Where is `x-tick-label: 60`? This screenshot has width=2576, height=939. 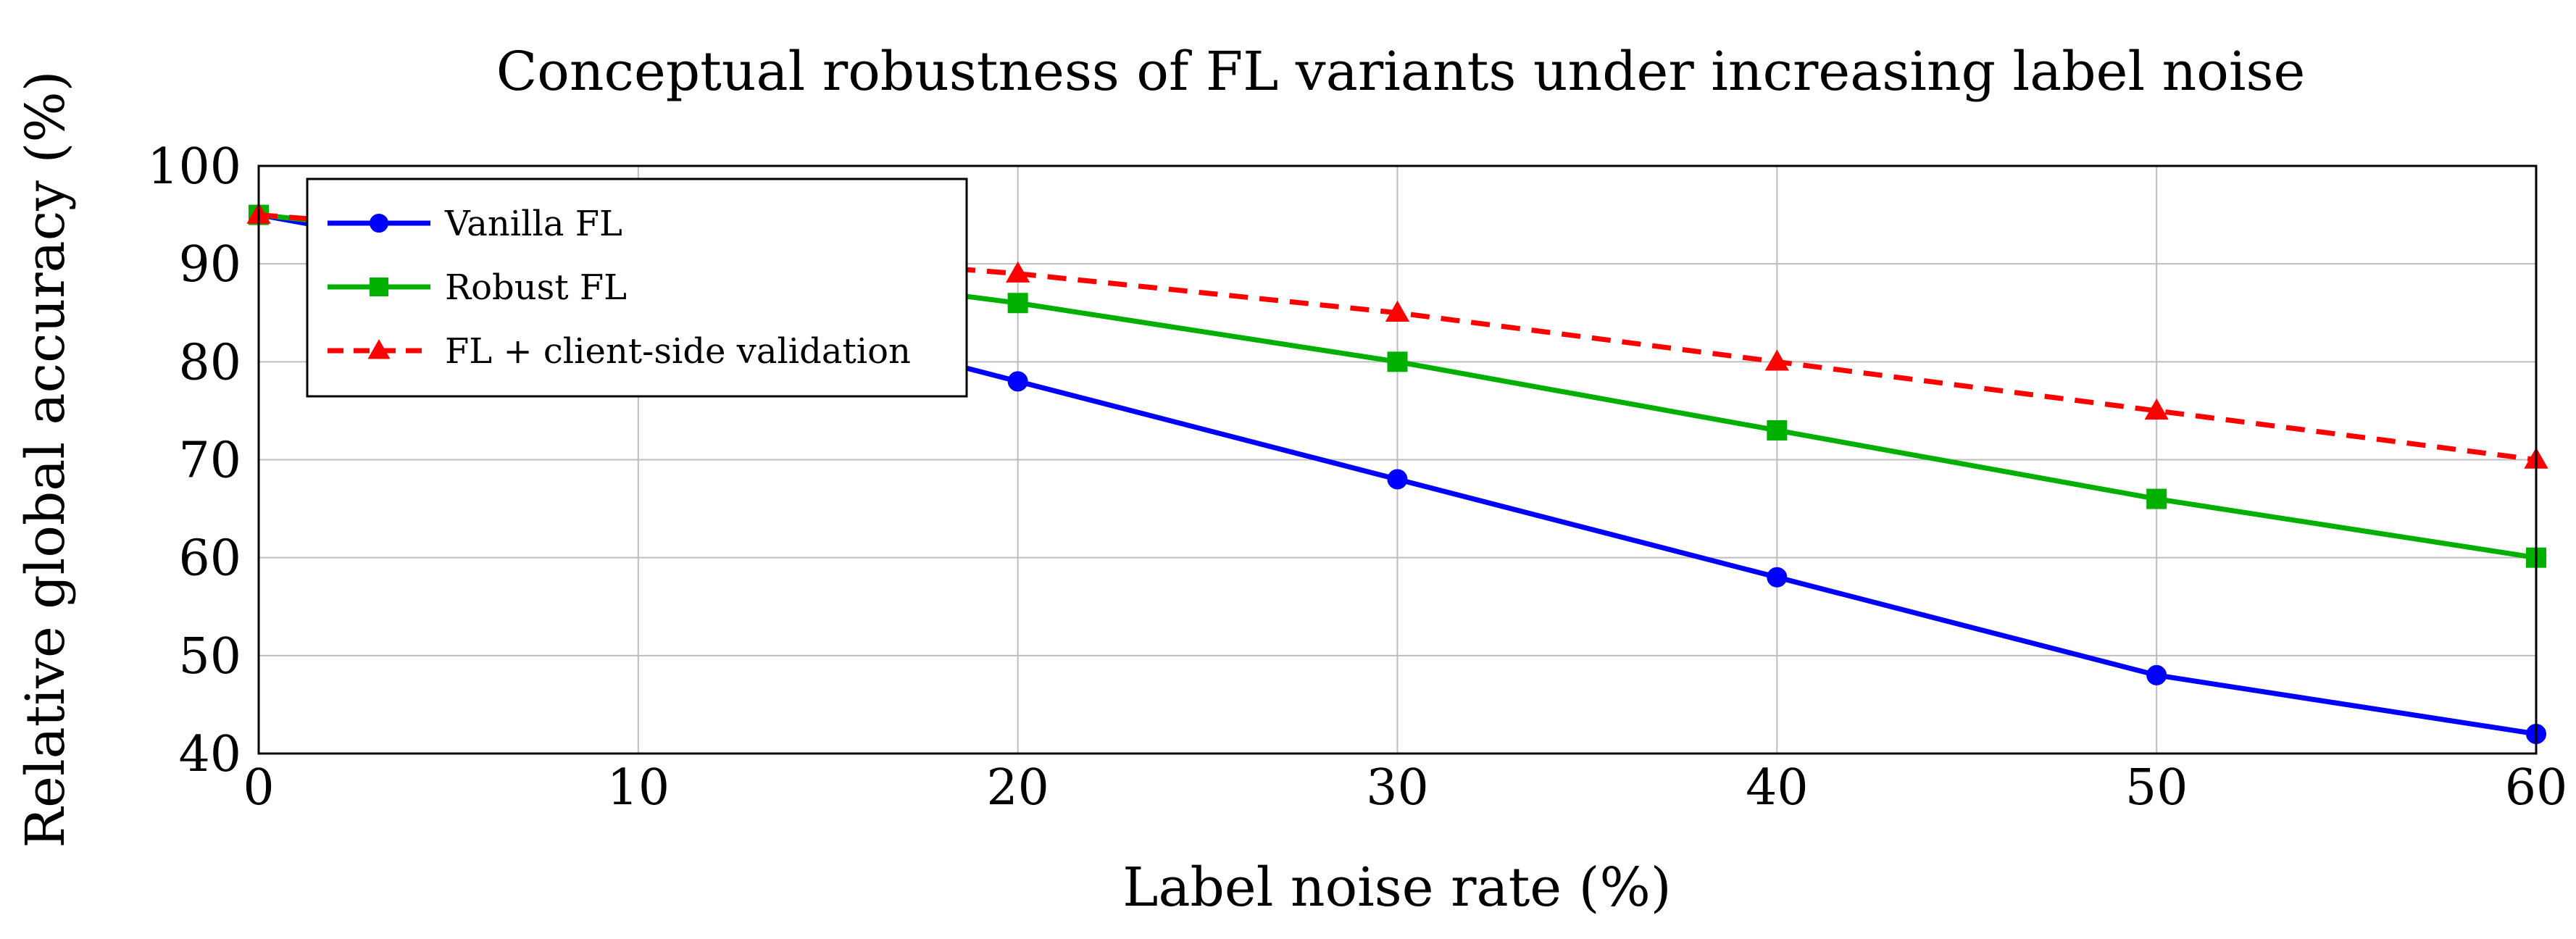 x-tick-label: 60 is located at coordinates (2536, 788).